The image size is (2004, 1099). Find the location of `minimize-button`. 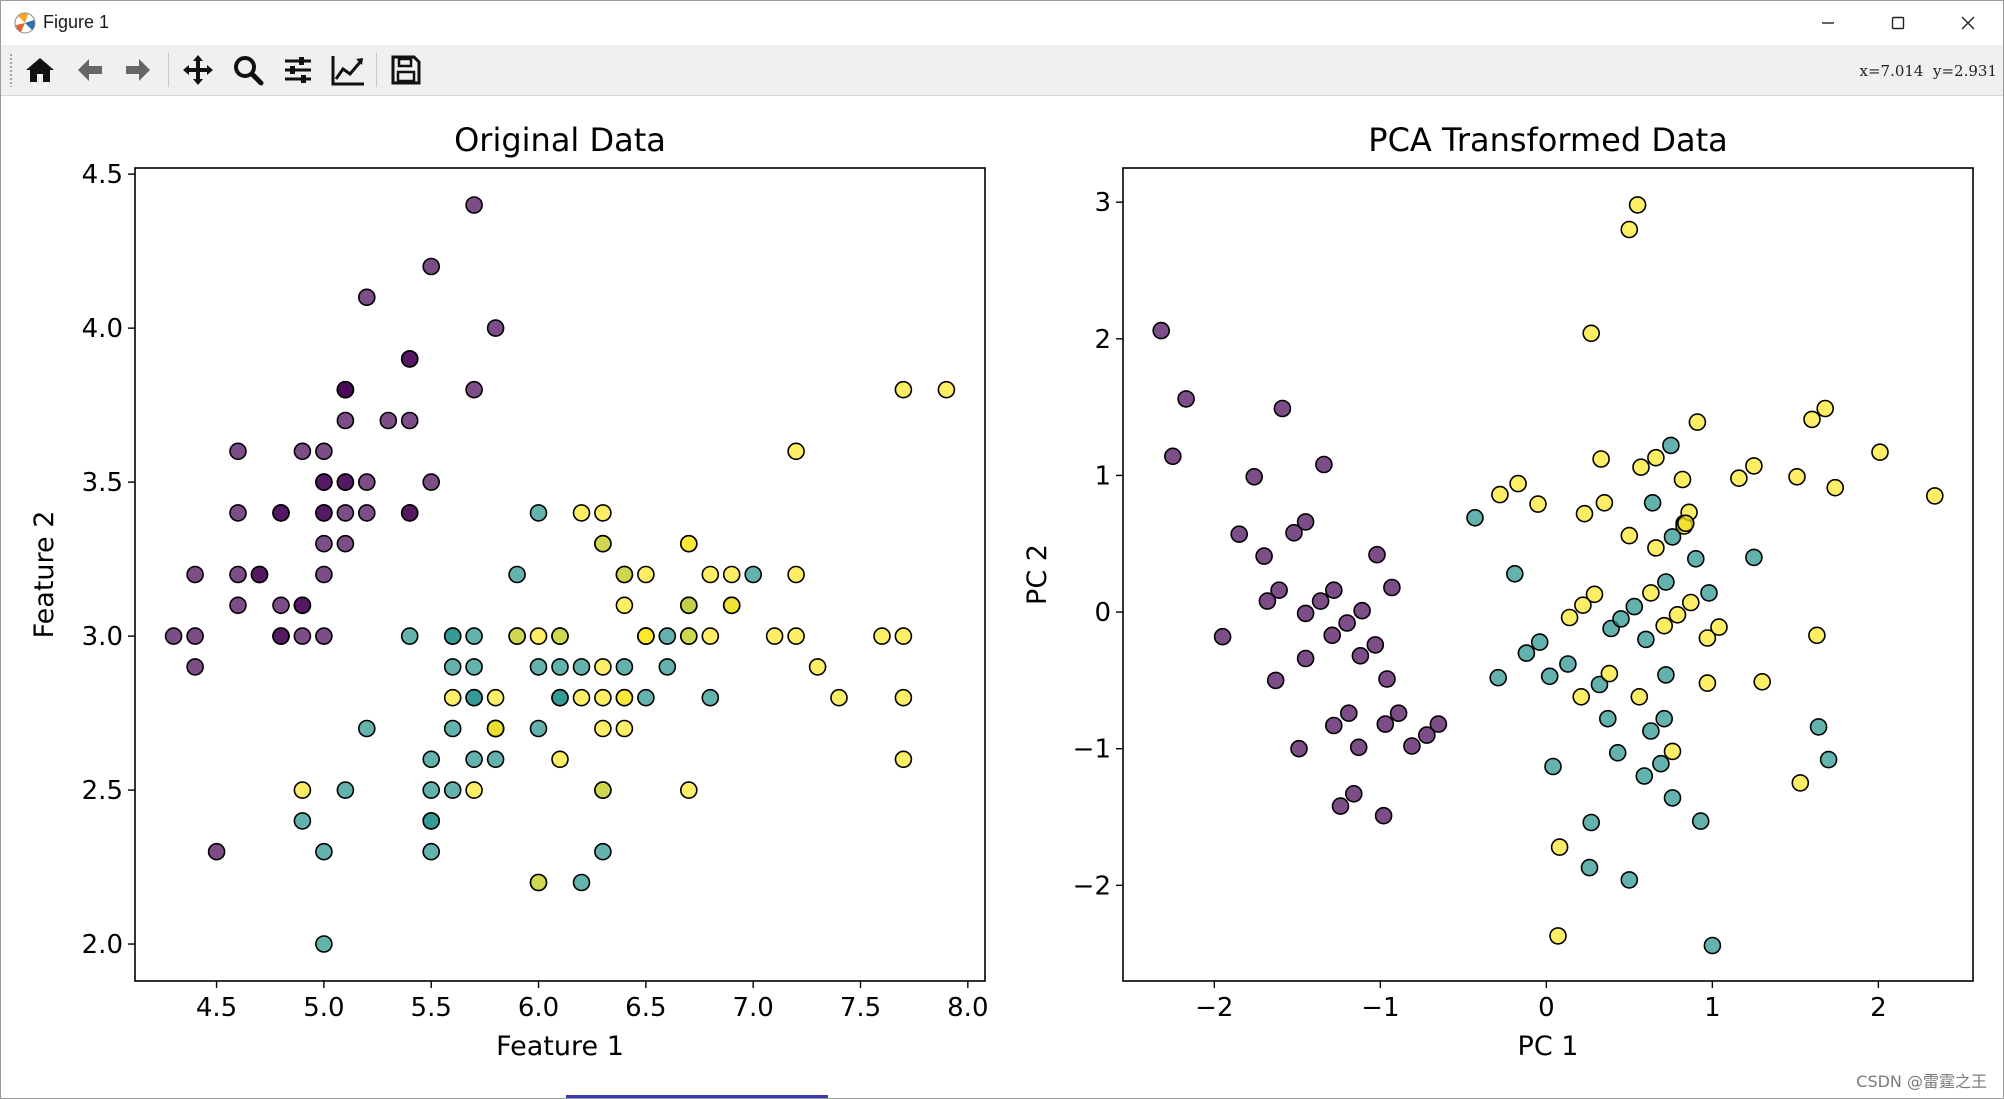

minimize-button is located at coordinates (1828, 23).